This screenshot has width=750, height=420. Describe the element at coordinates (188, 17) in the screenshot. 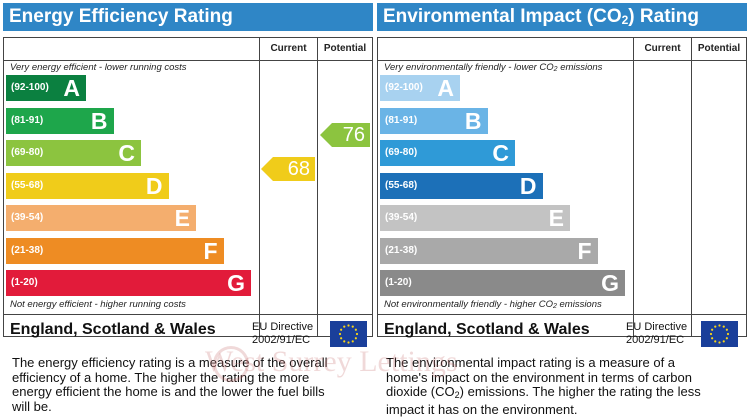

I see `energy-efficiency-title: Energy Efficiency Rating` at that location.